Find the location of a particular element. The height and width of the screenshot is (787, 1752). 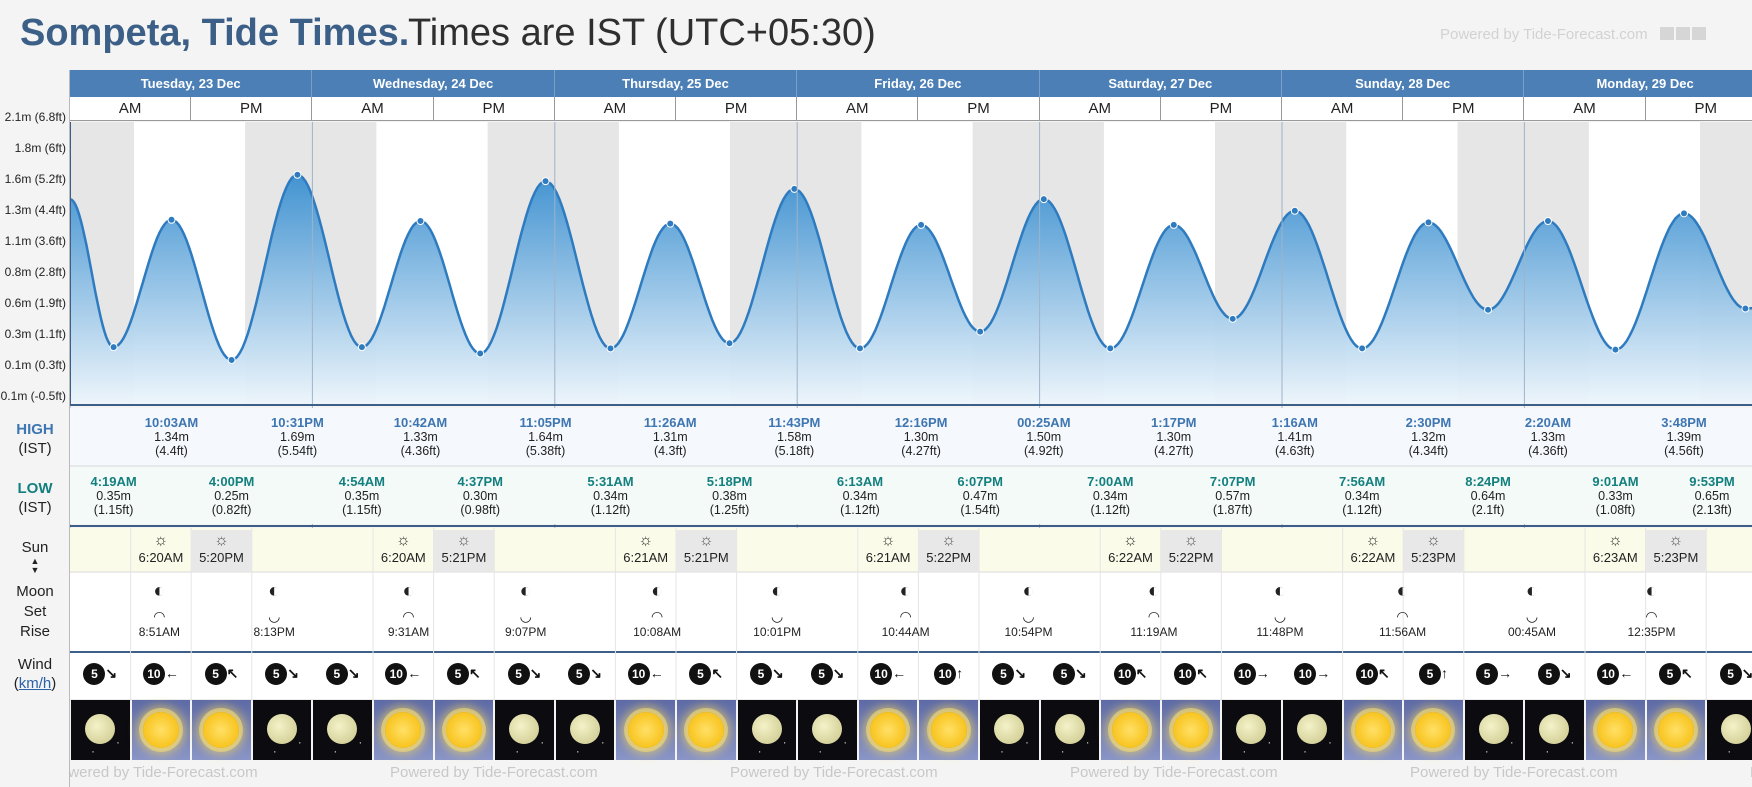

high-tide-height-m: 1.33m is located at coordinates (420, 437).